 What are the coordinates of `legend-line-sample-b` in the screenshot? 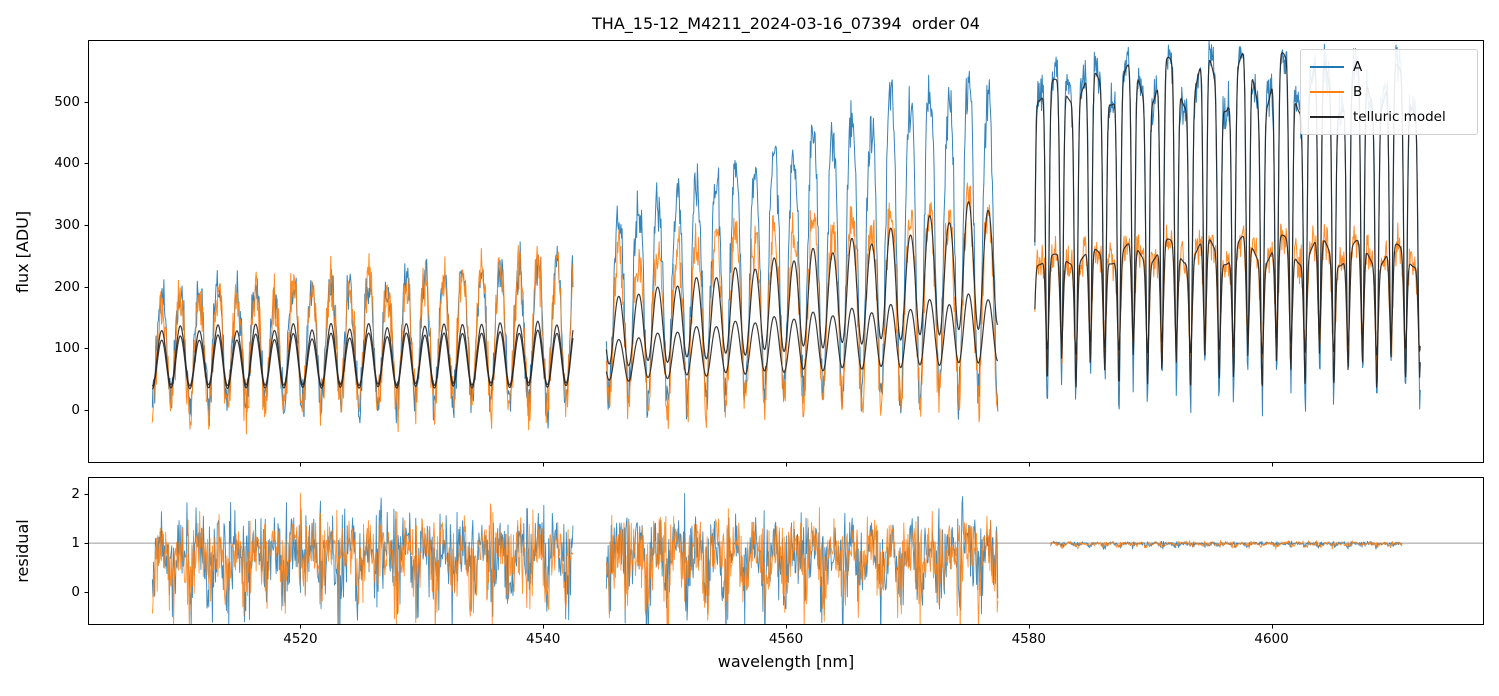 It's located at (1327, 92).